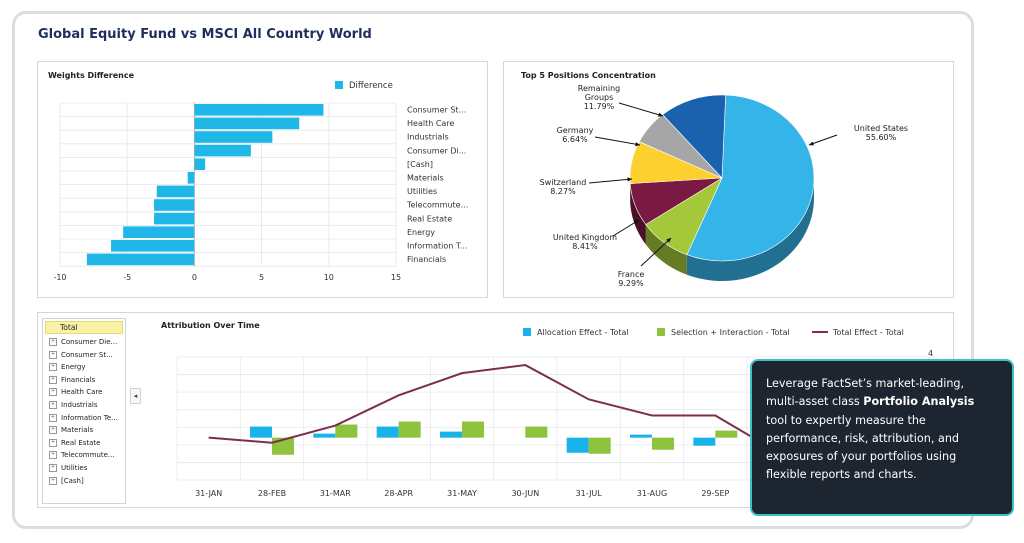  What do you see at coordinates (426, 259) in the screenshot?
I see `category-label: Financials` at bounding box center [426, 259].